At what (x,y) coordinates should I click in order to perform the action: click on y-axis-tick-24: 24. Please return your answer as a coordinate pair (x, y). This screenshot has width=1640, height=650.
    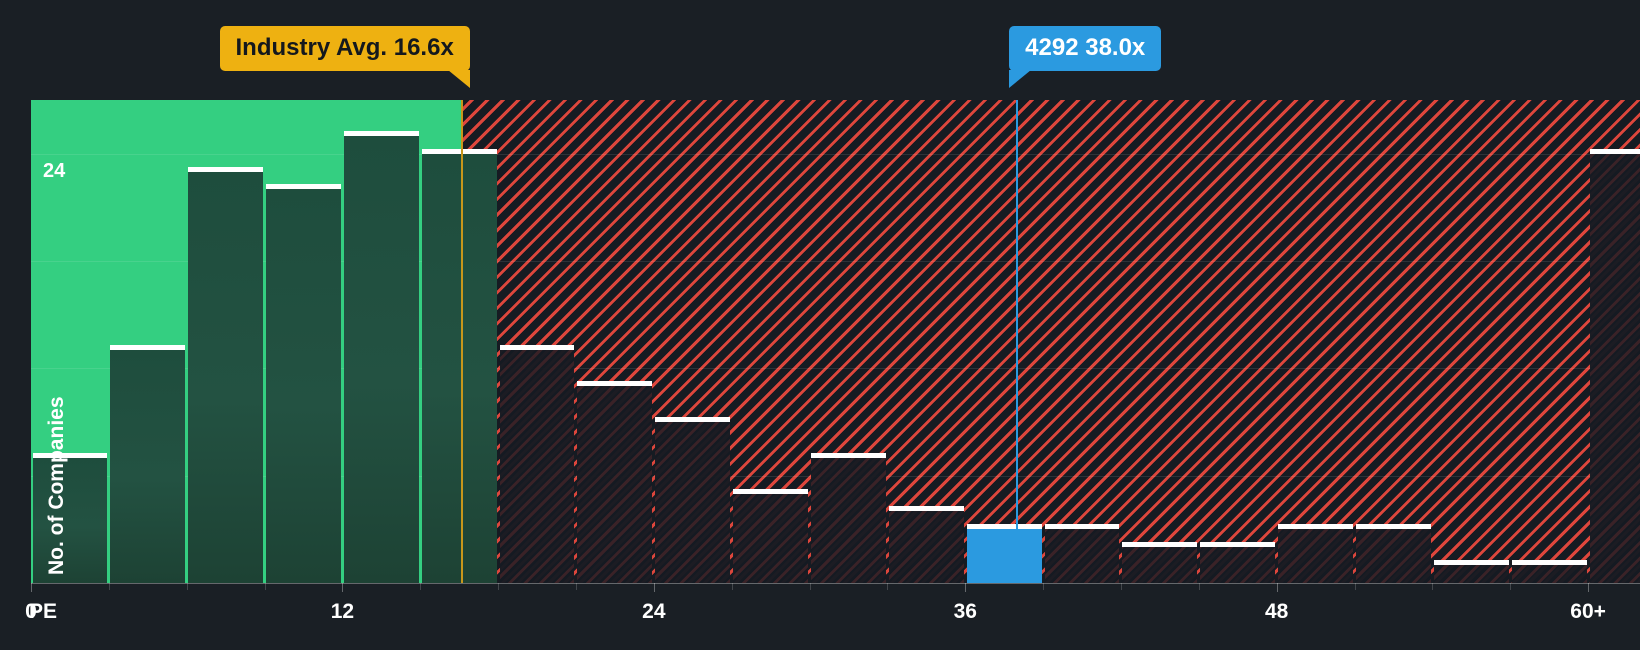
    Looking at the image, I should click on (54, 170).